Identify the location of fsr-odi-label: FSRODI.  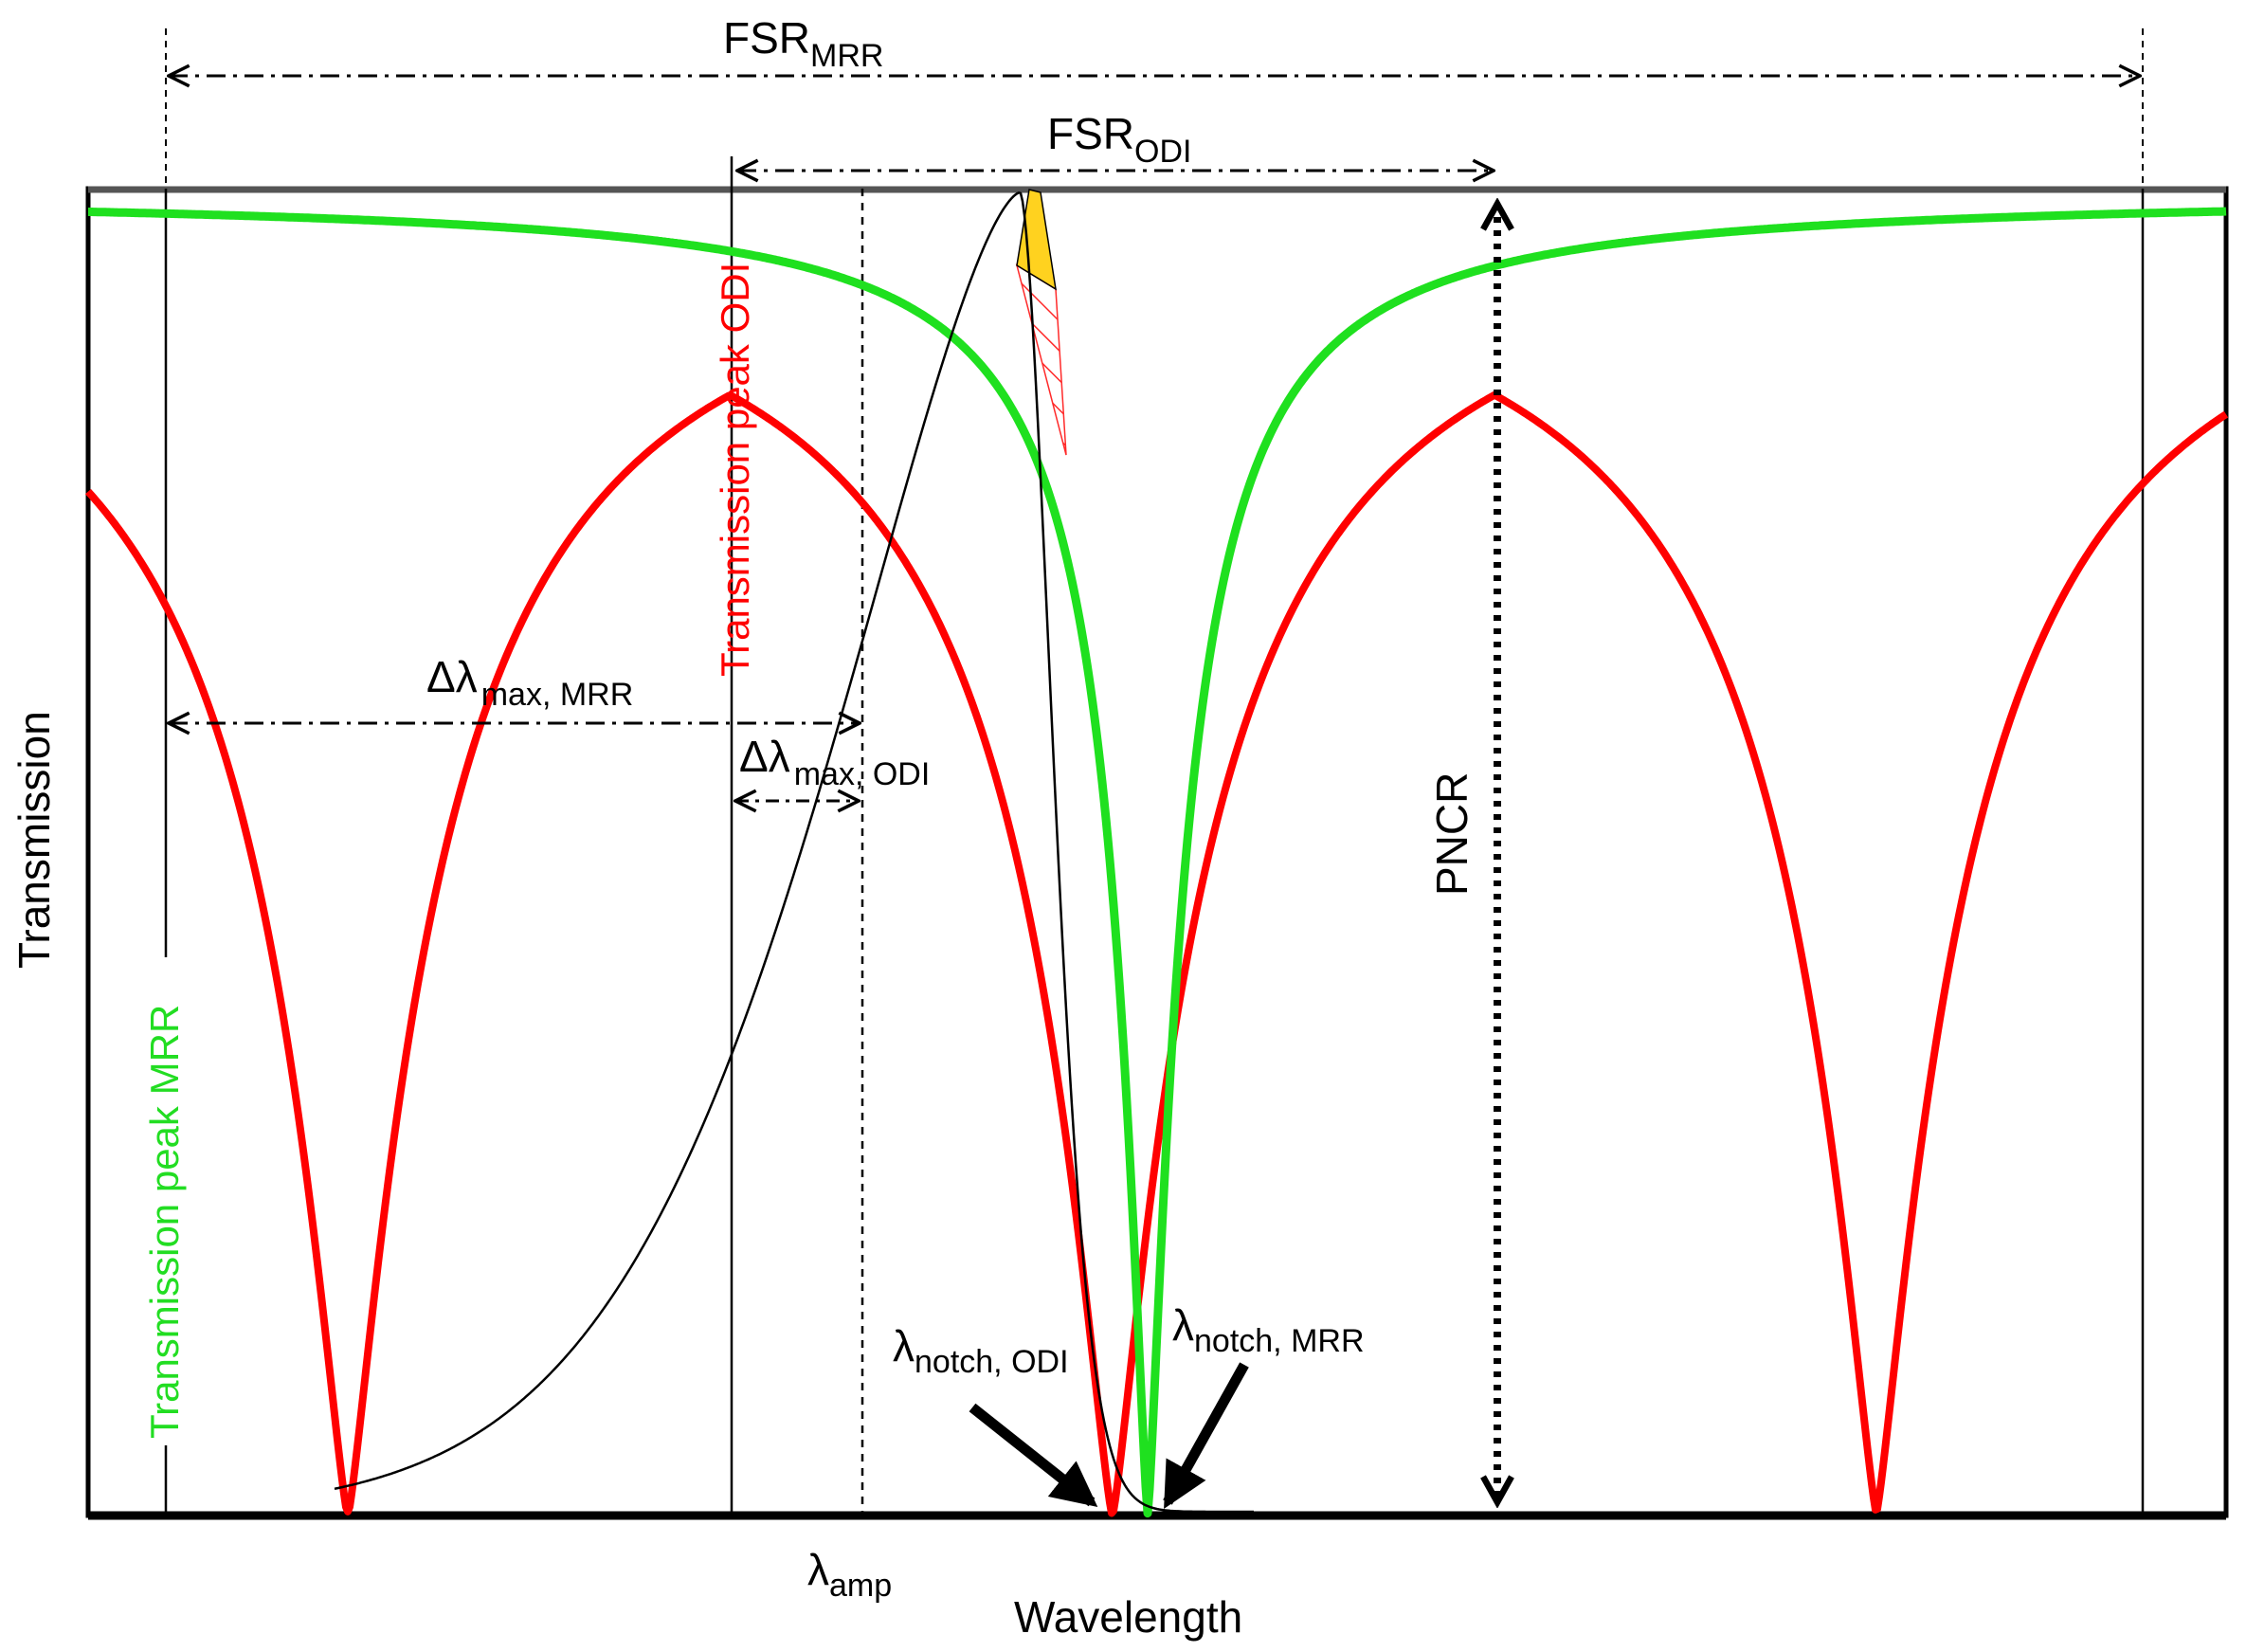
(1119, 140).